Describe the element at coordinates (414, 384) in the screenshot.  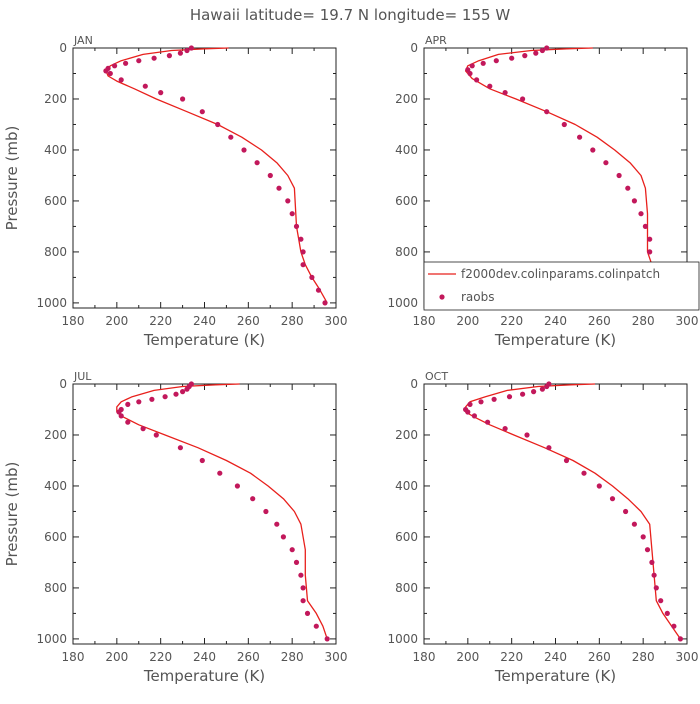
I see `y-tick-label: 0` at that location.